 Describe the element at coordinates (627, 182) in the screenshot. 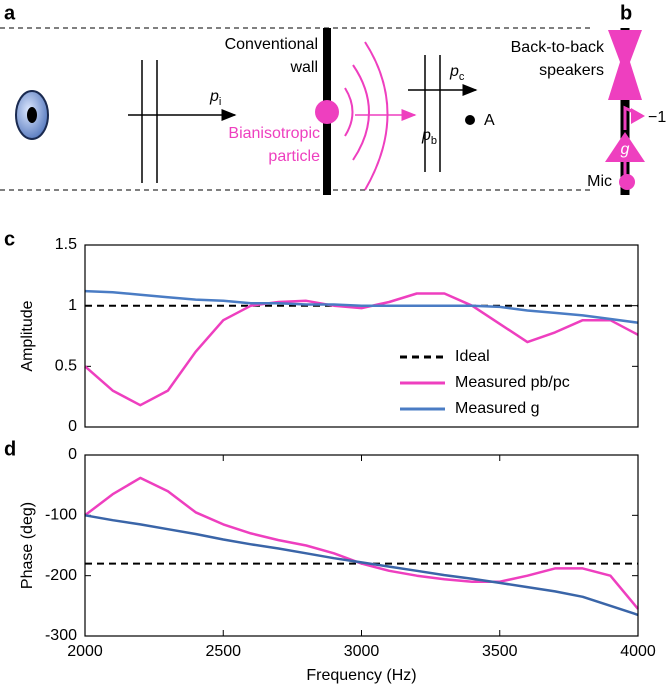

I see `mic` at that location.